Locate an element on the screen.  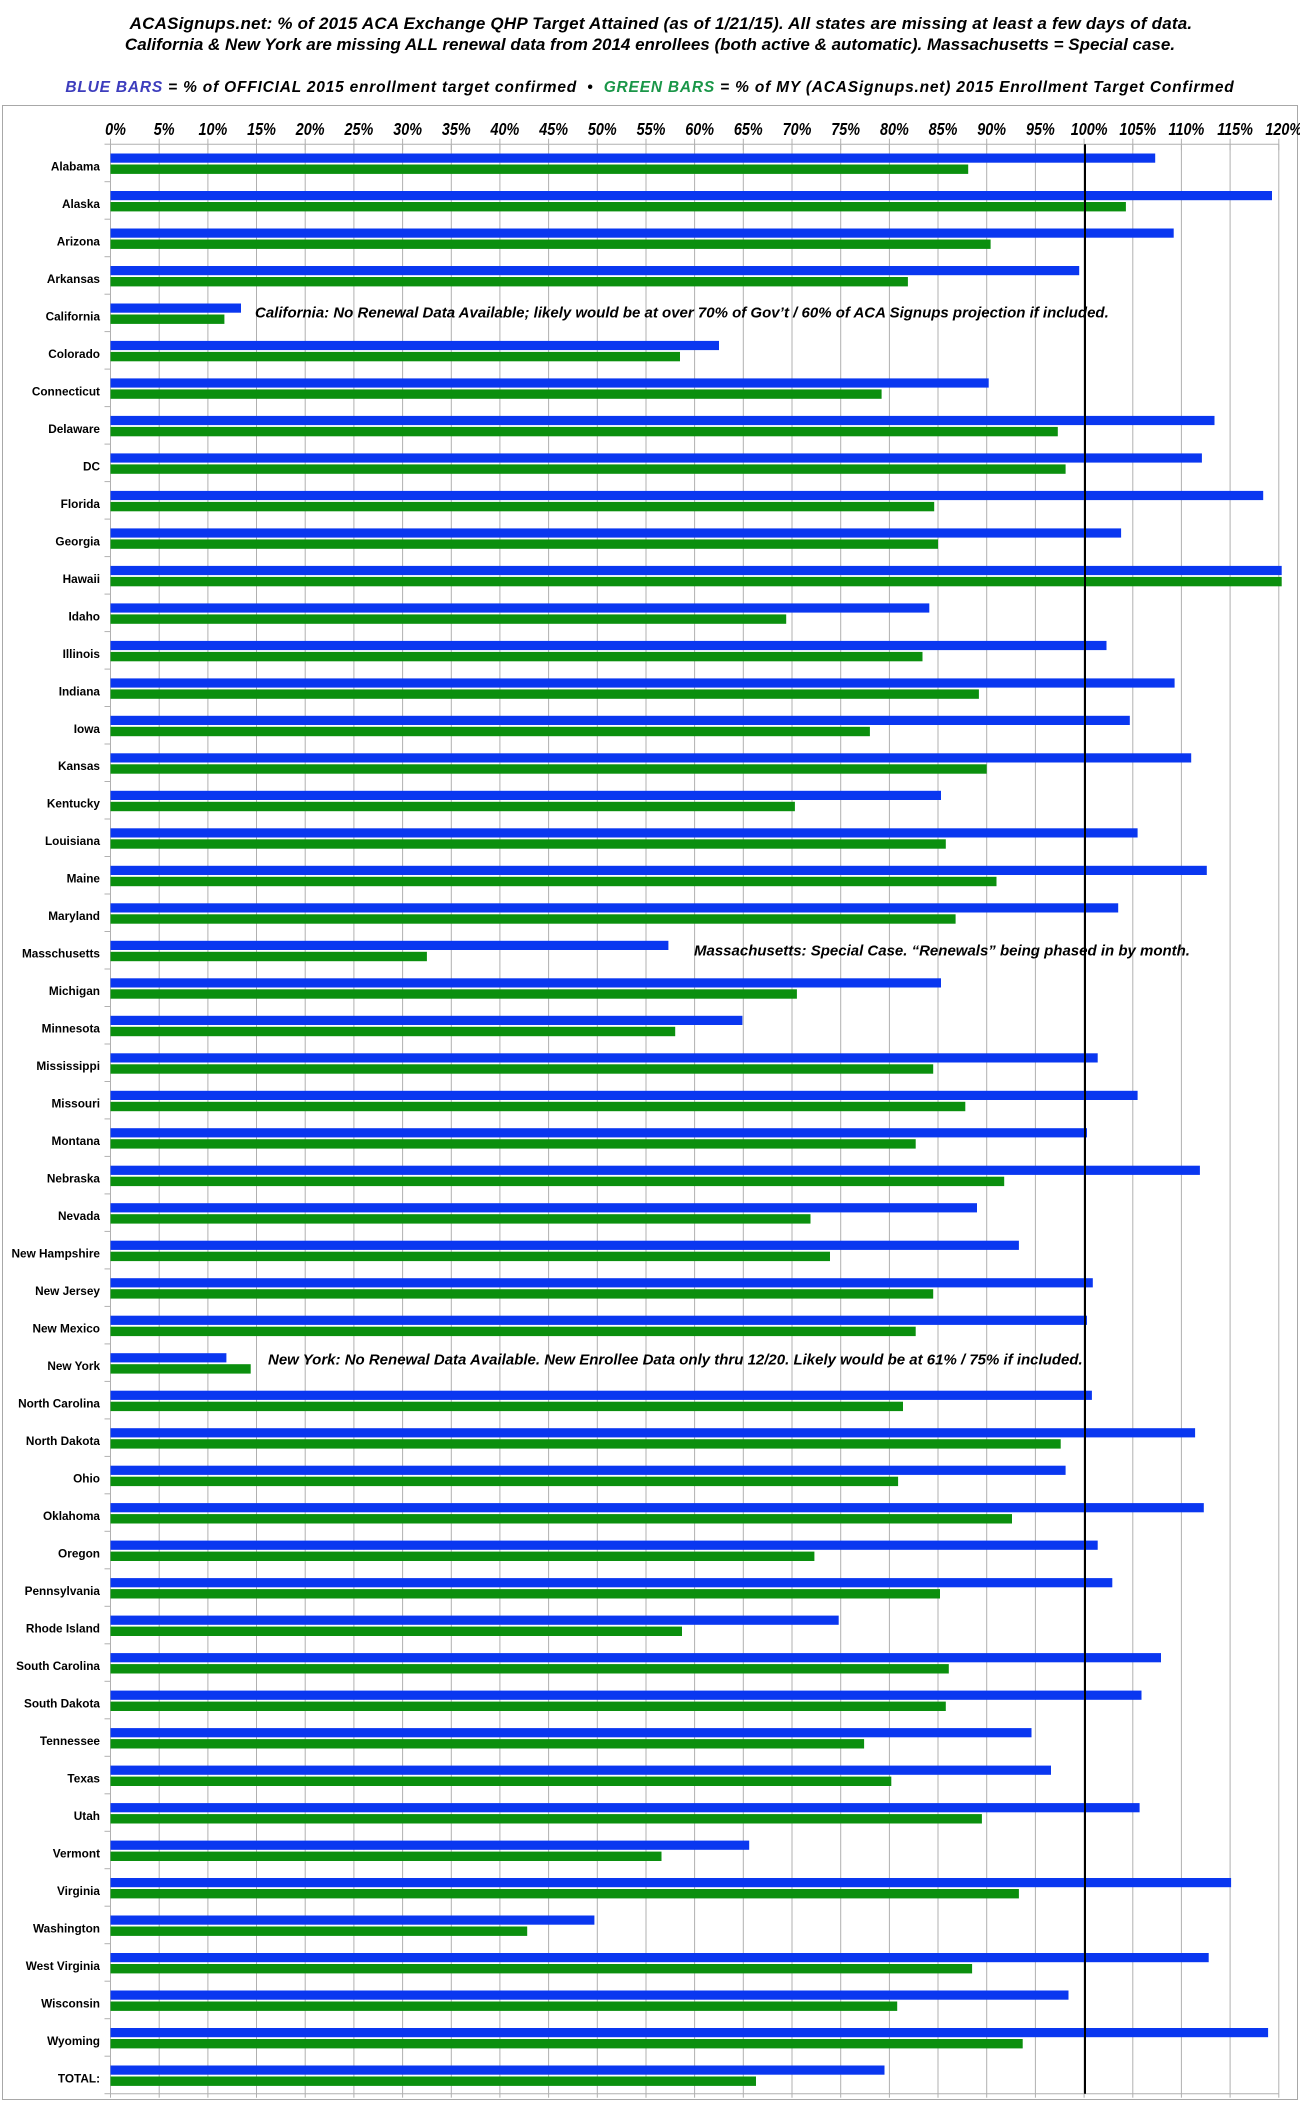
svg-text: South Carolina is located at coordinates (58, 1666).